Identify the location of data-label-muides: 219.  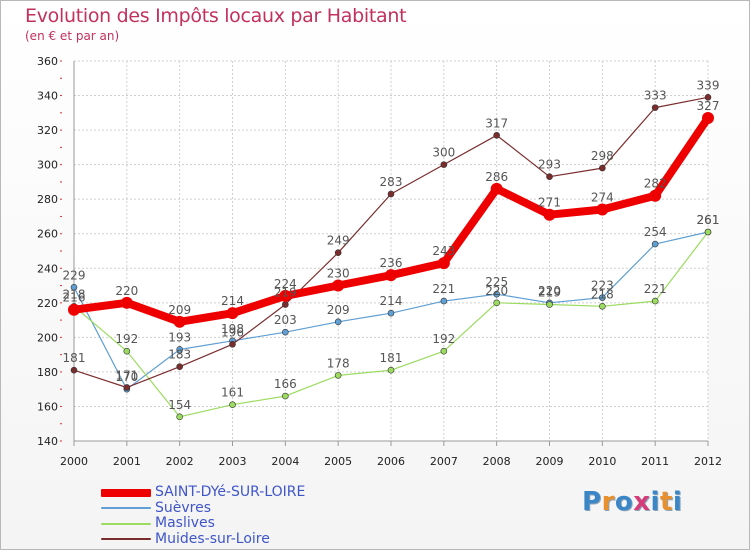
(285, 293).